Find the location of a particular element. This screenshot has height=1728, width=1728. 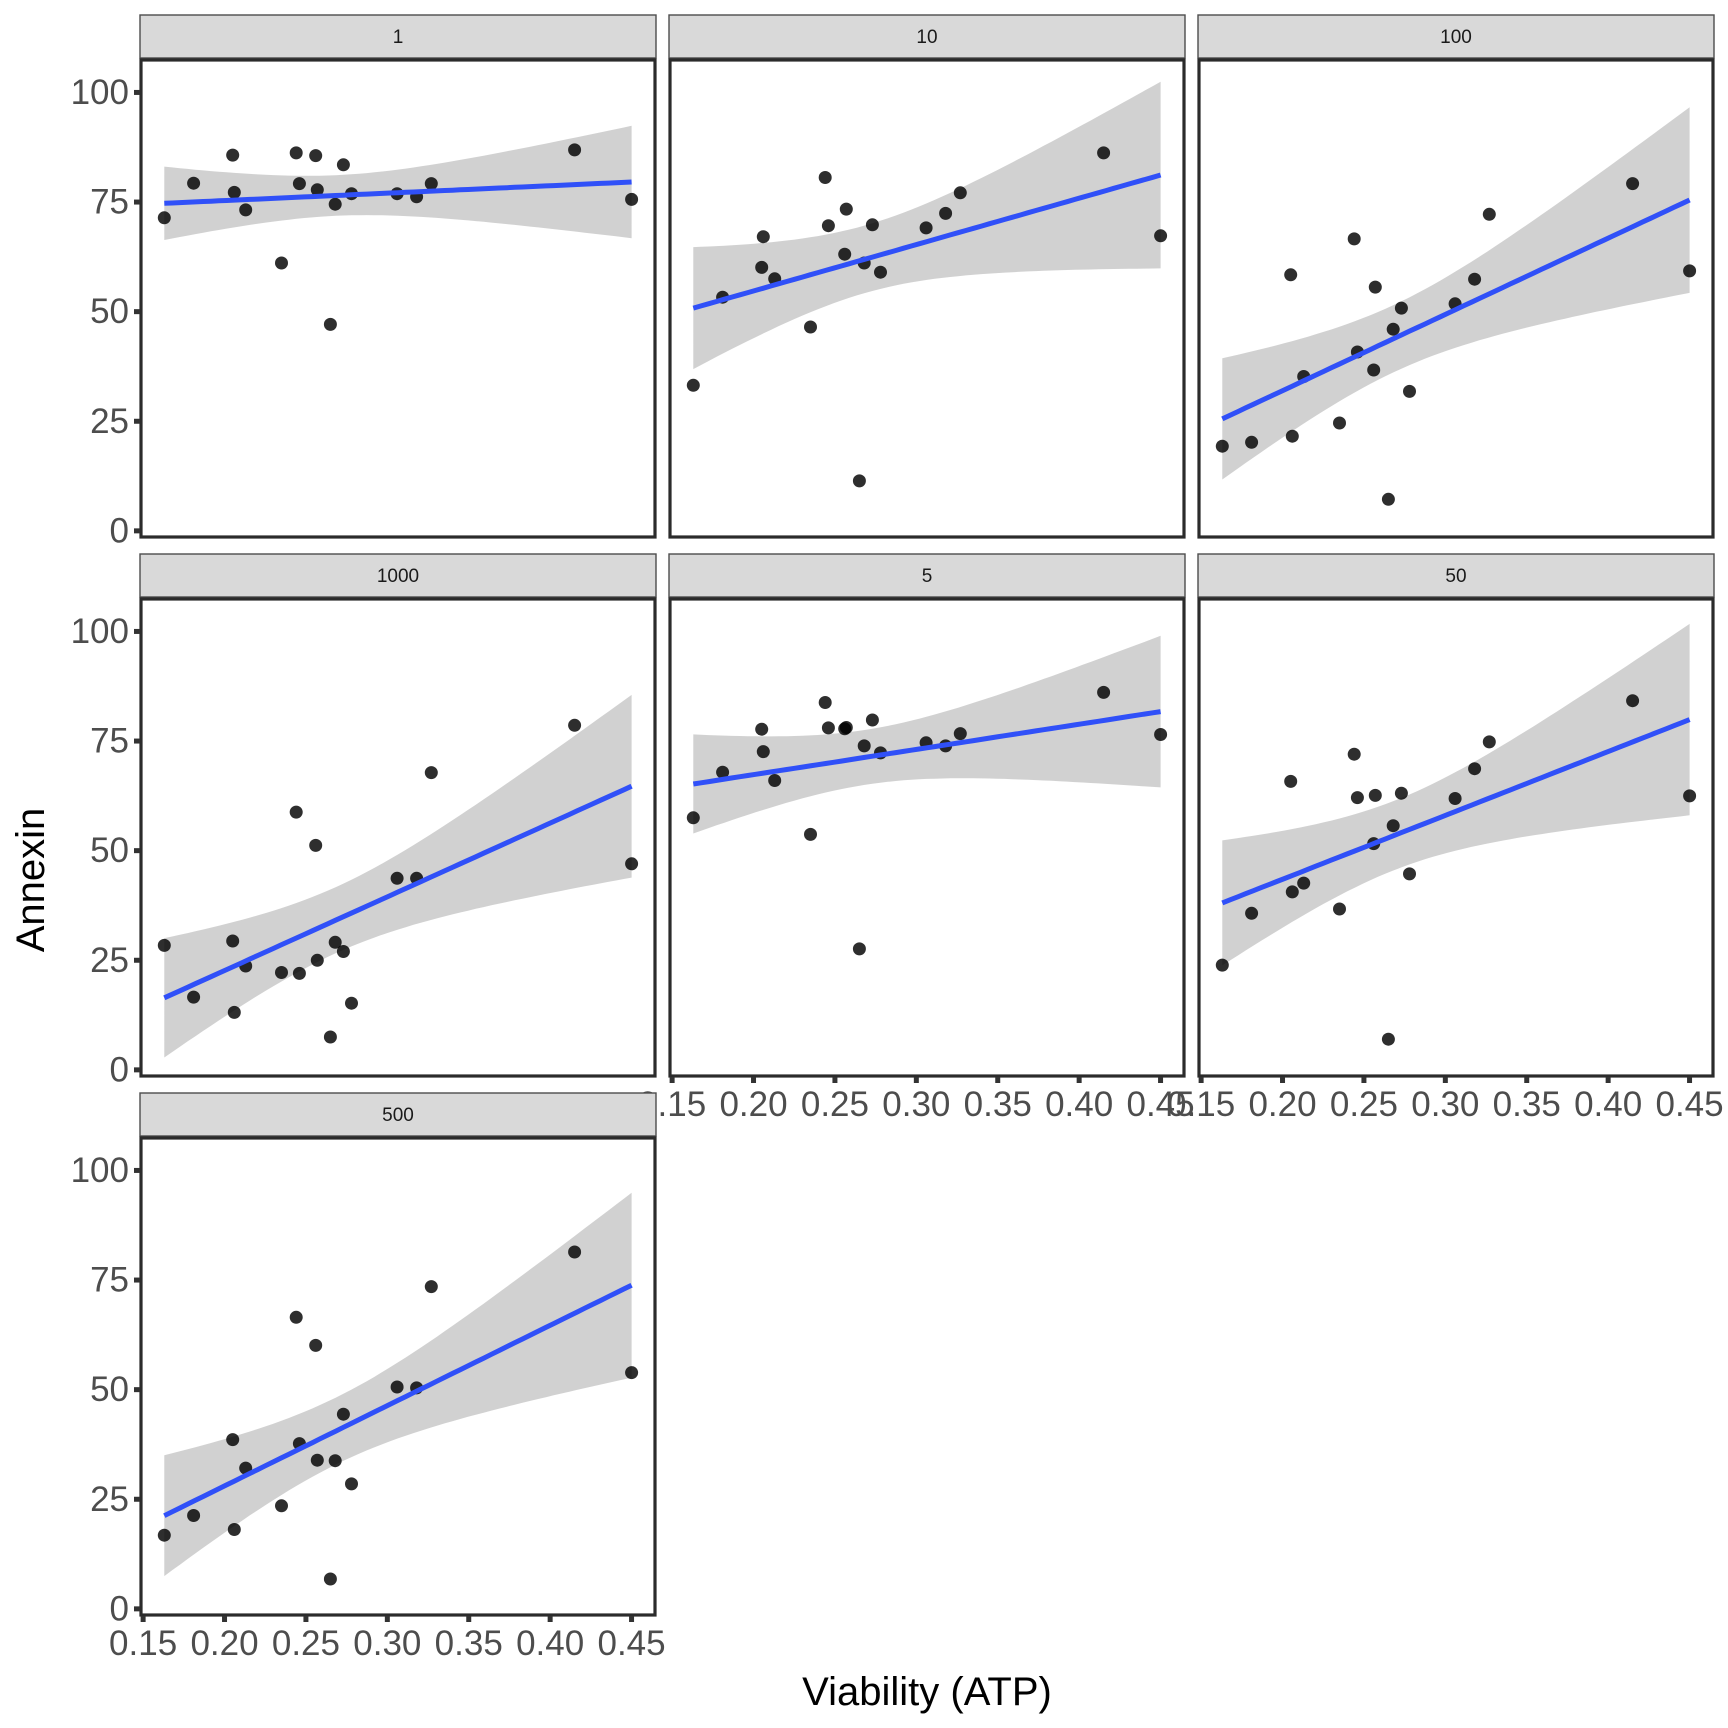

x-tick-label: 0.40 is located at coordinates (550, 1643).